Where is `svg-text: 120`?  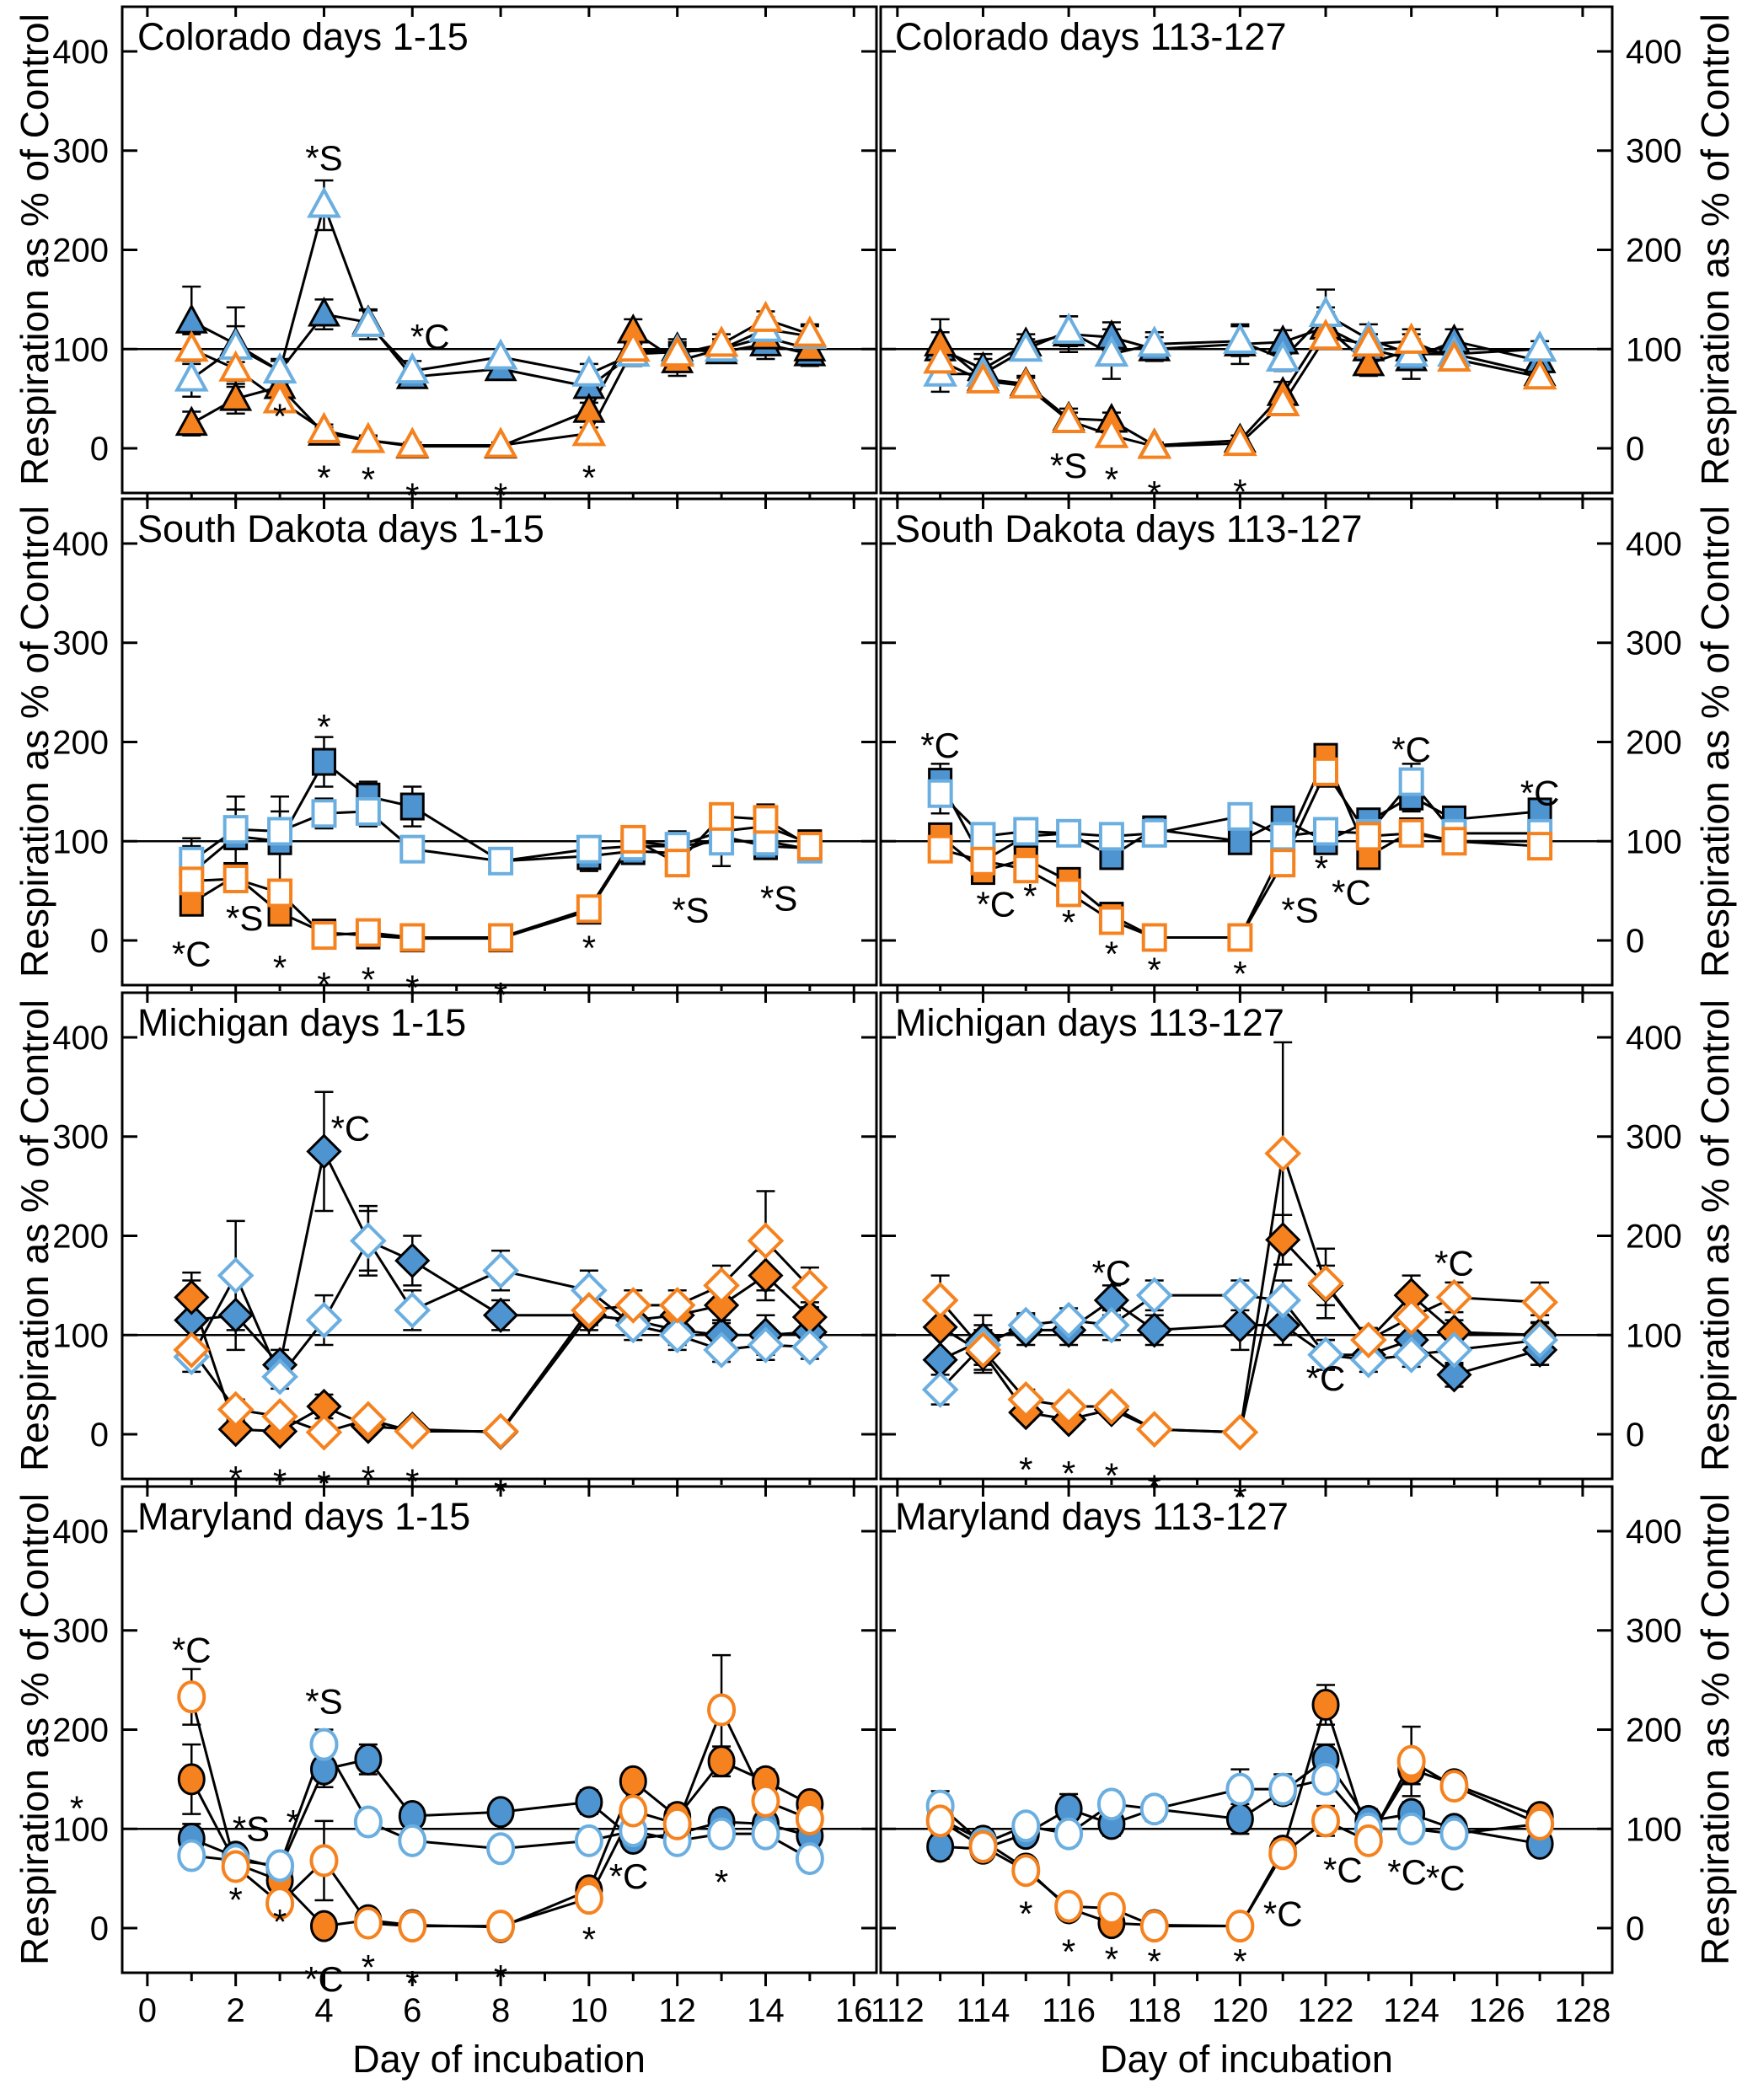 svg-text: 120 is located at coordinates (1240, 2010).